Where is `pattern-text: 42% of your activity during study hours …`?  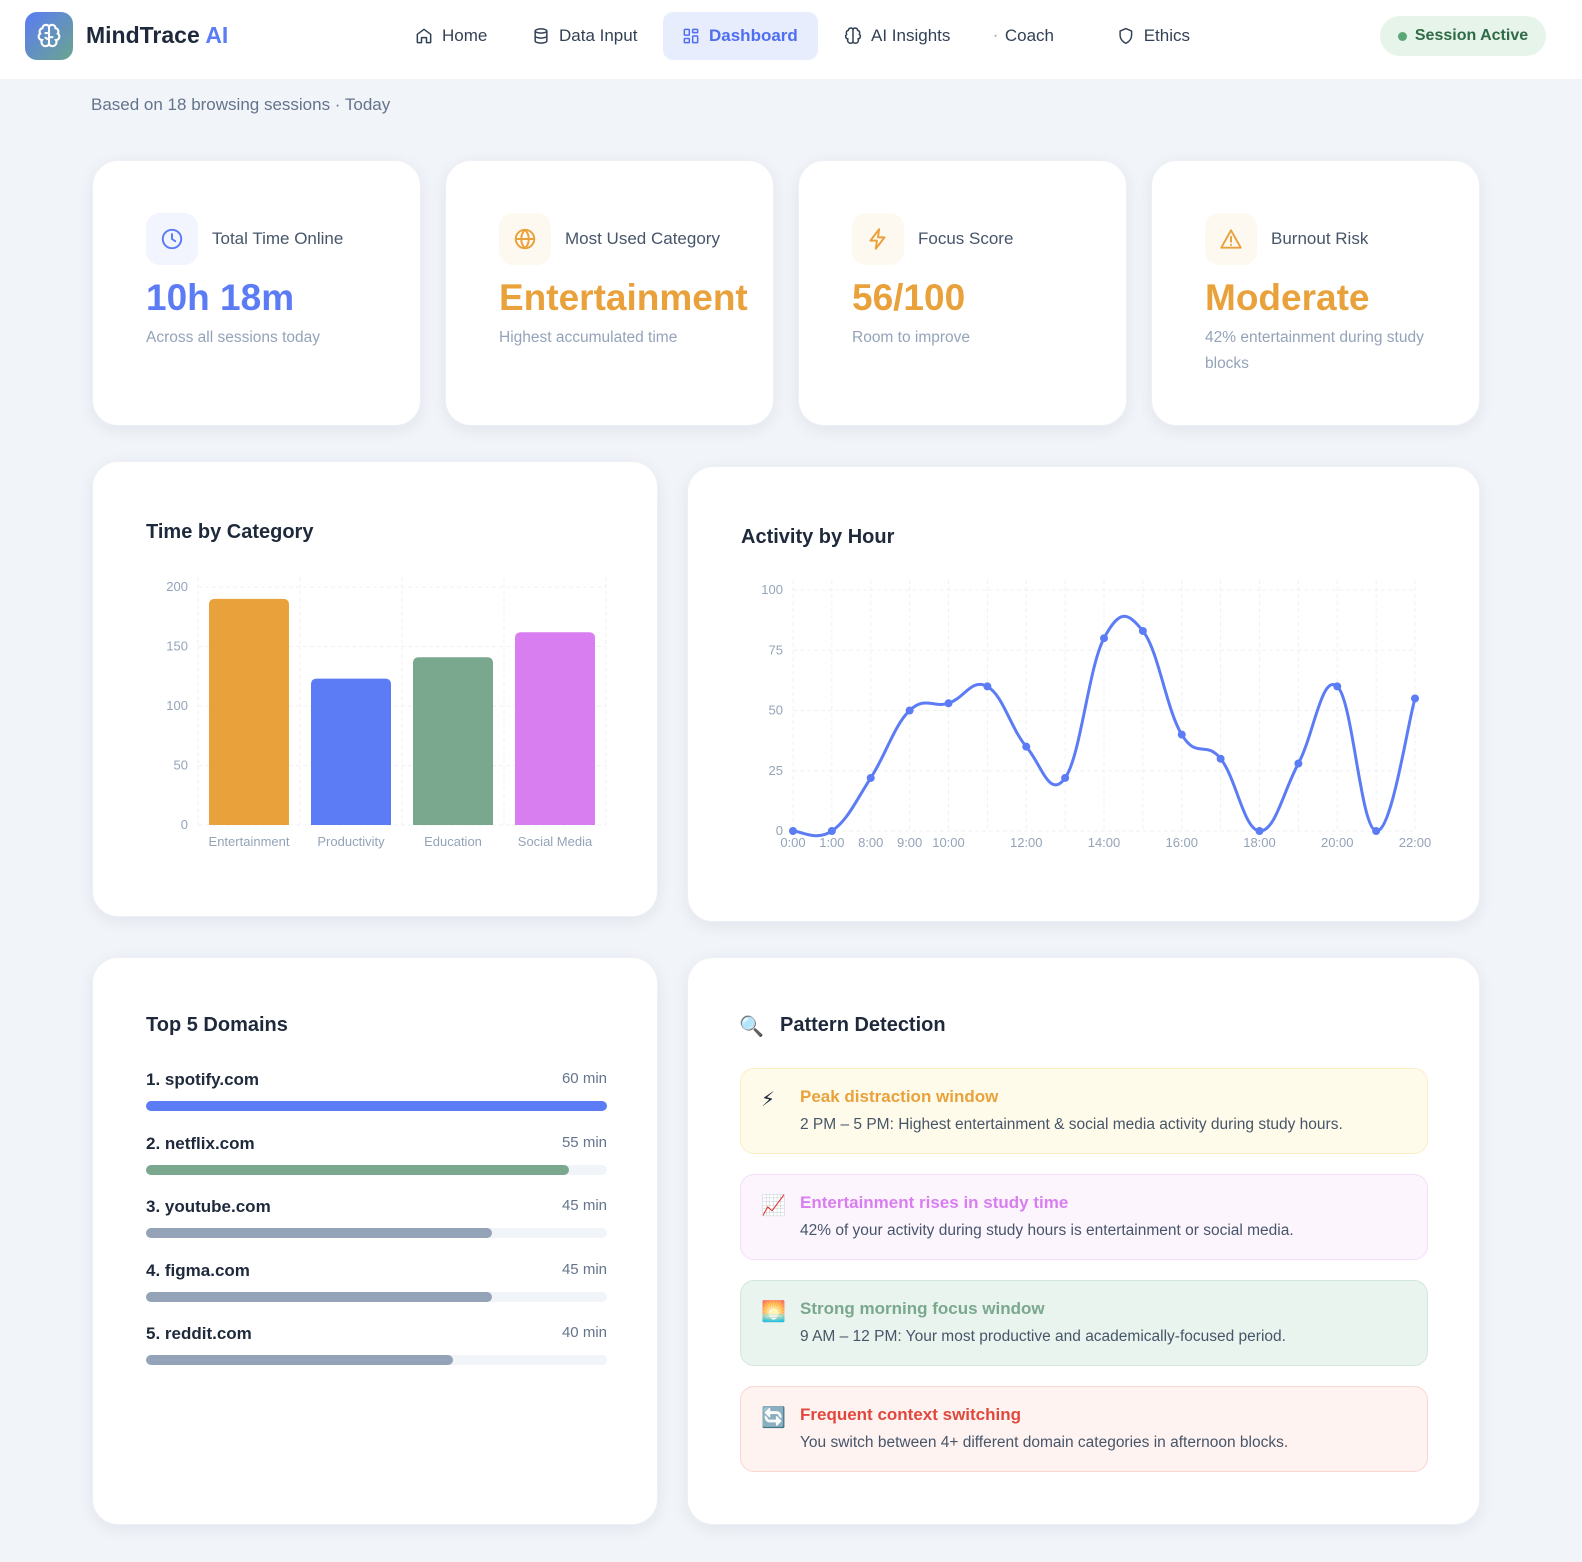 pattern-text: 42% of your activity during study hours … is located at coordinates (1047, 1230).